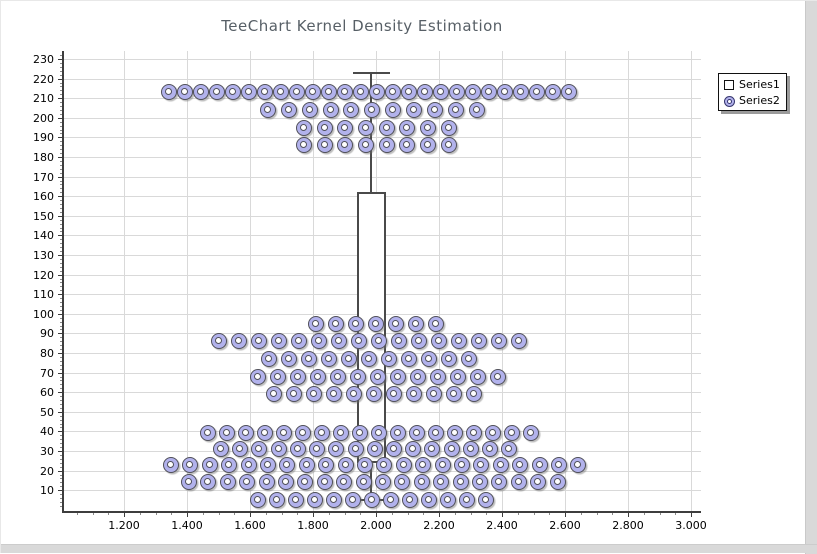 The image size is (817, 554). I want to click on window-bottom-border, so click(409, 548).